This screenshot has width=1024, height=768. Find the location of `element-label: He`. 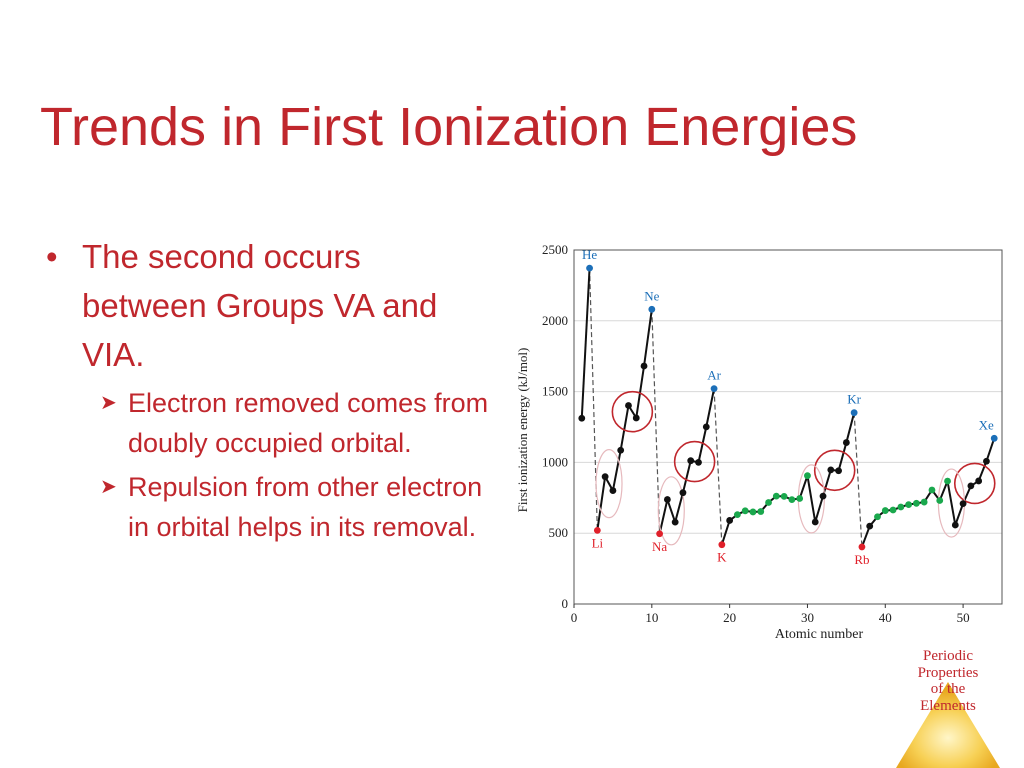

element-label: He is located at coordinates (589, 254).